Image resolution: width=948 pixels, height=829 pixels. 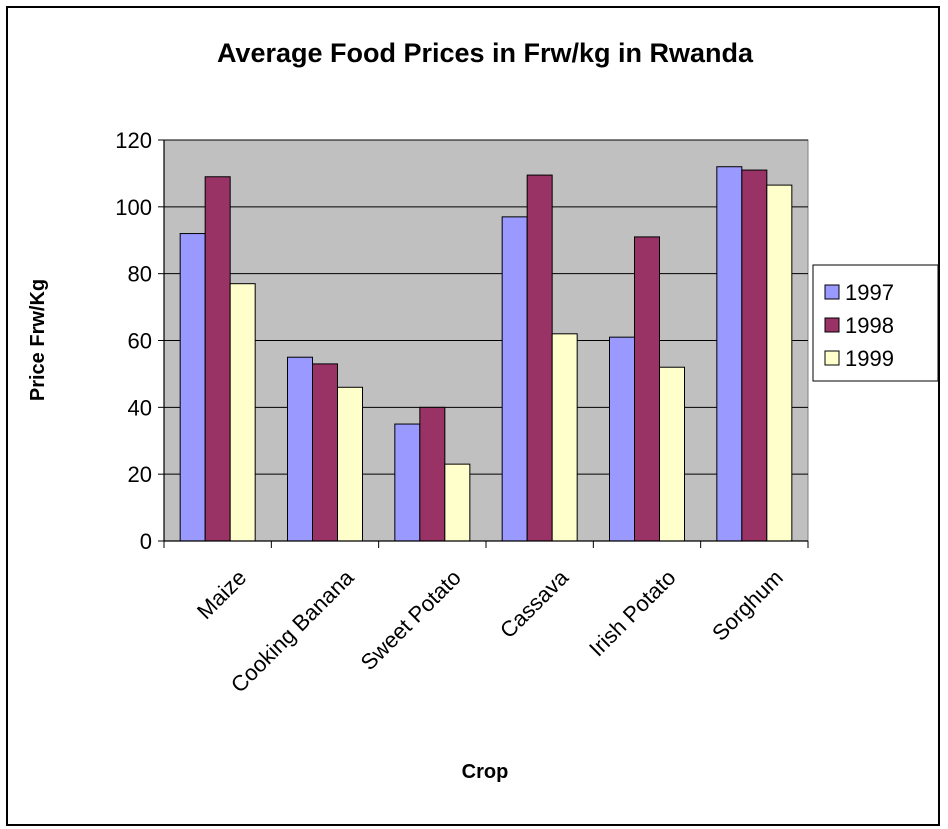 I want to click on y-tick-label: 0, so click(x=146, y=541).